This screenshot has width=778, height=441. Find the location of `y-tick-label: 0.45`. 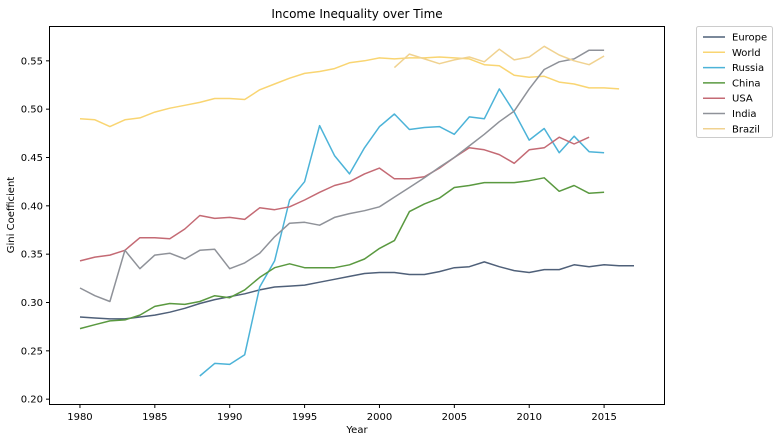

y-tick-label: 0.45 is located at coordinates (32, 158).